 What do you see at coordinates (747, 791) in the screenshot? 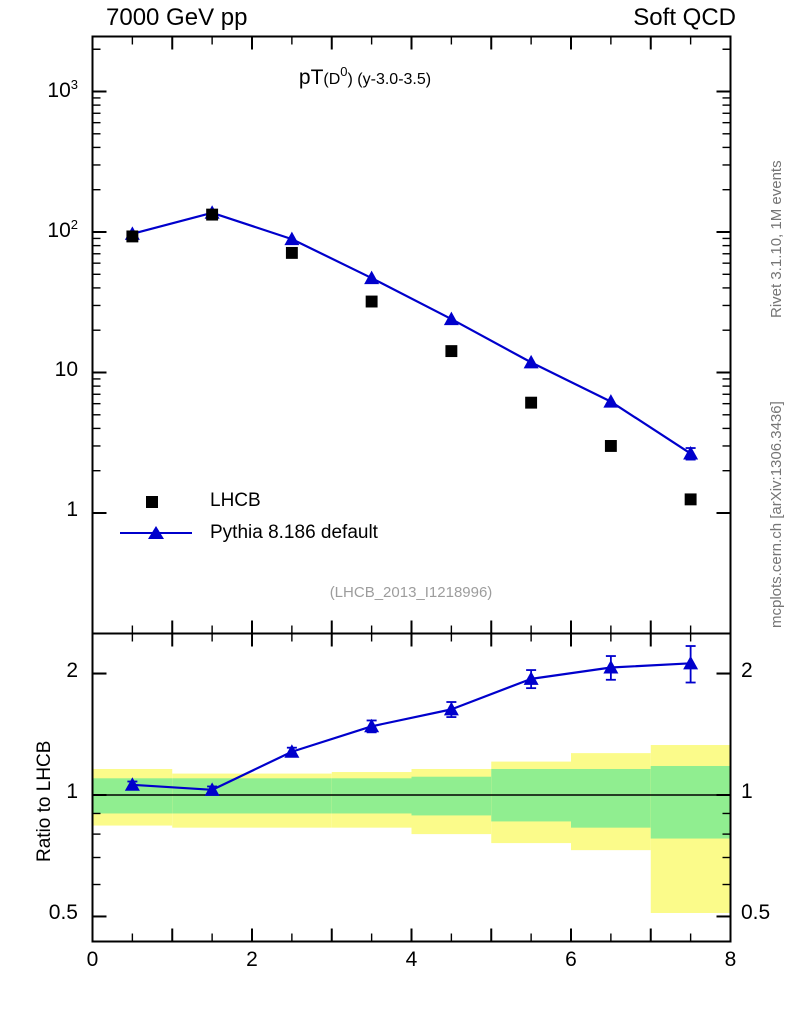
I see `ratio-y-tick-right-1: 1` at bounding box center [747, 791].